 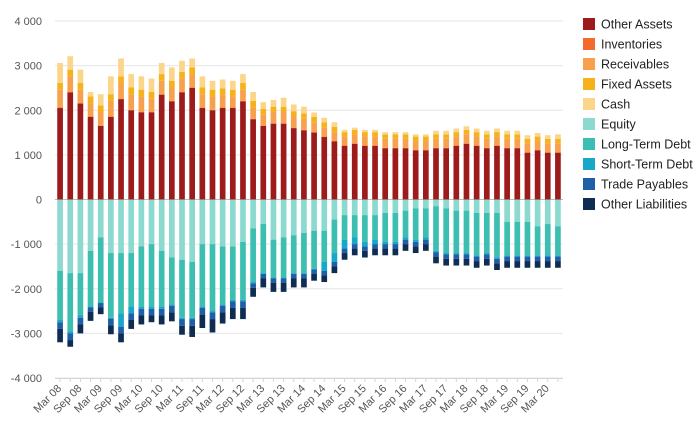 What do you see at coordinates (589, 84) in the screenshot?
I see `legend-swatch-fixed-assets` at bounding box center [589, 84].